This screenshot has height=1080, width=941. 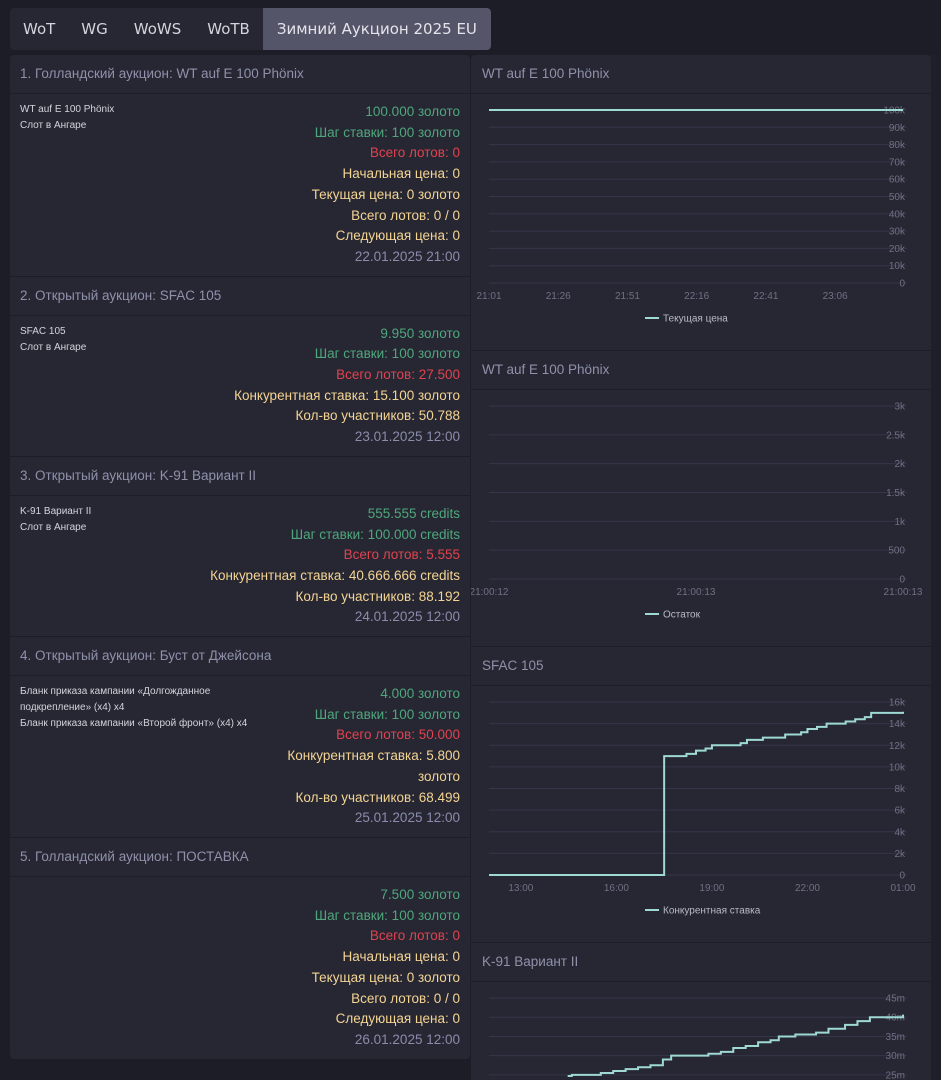 I want to click on x-tick-label: 22:00, so click(x=807, y=888).